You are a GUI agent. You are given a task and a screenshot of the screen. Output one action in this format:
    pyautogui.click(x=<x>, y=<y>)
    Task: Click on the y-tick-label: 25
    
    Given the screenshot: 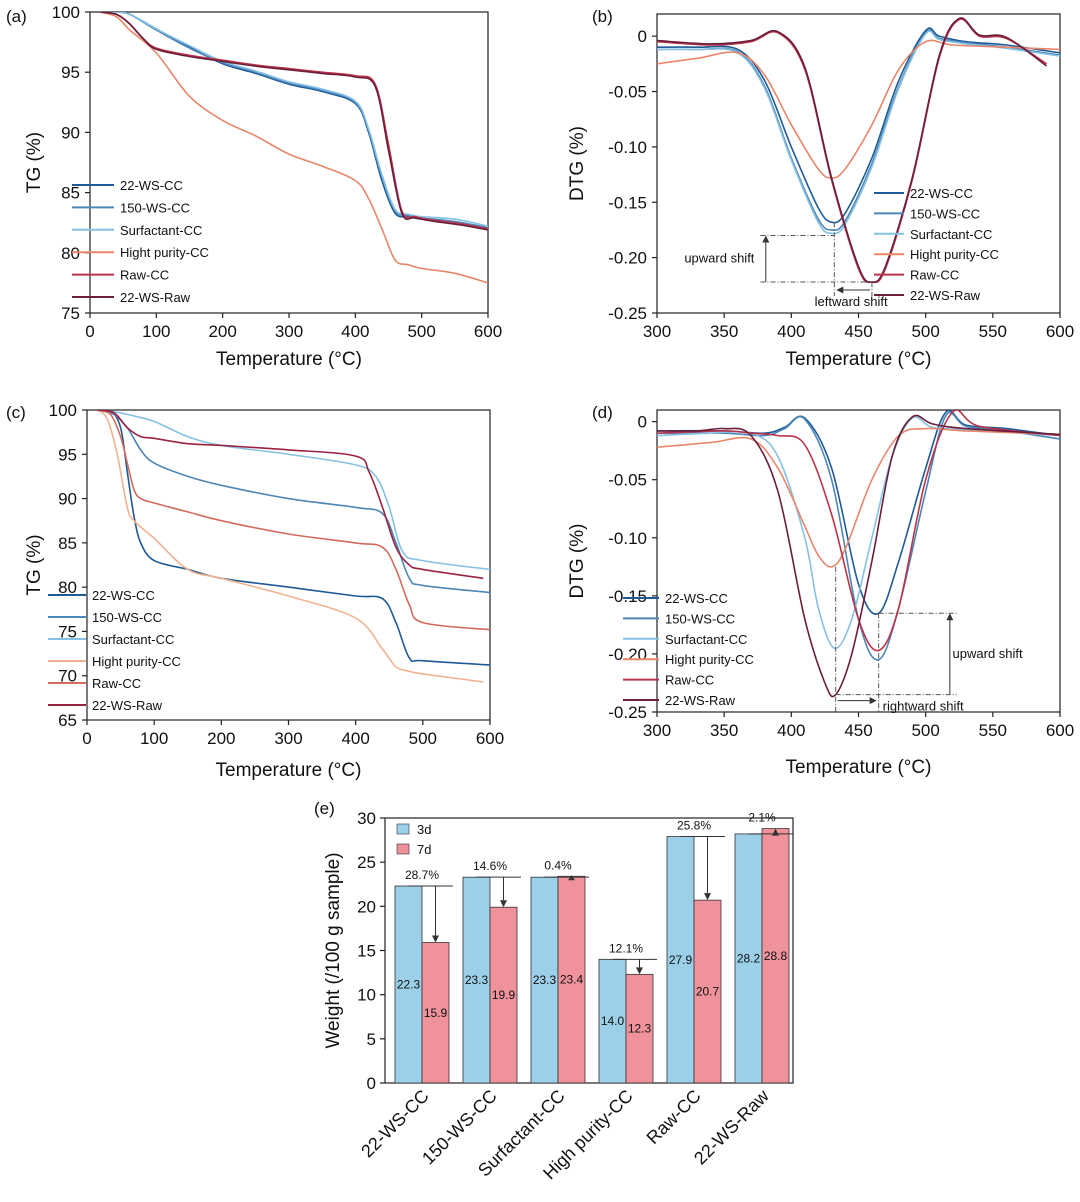 What is the action you would take?
    pyautogui.click(x=366, y=862)
    